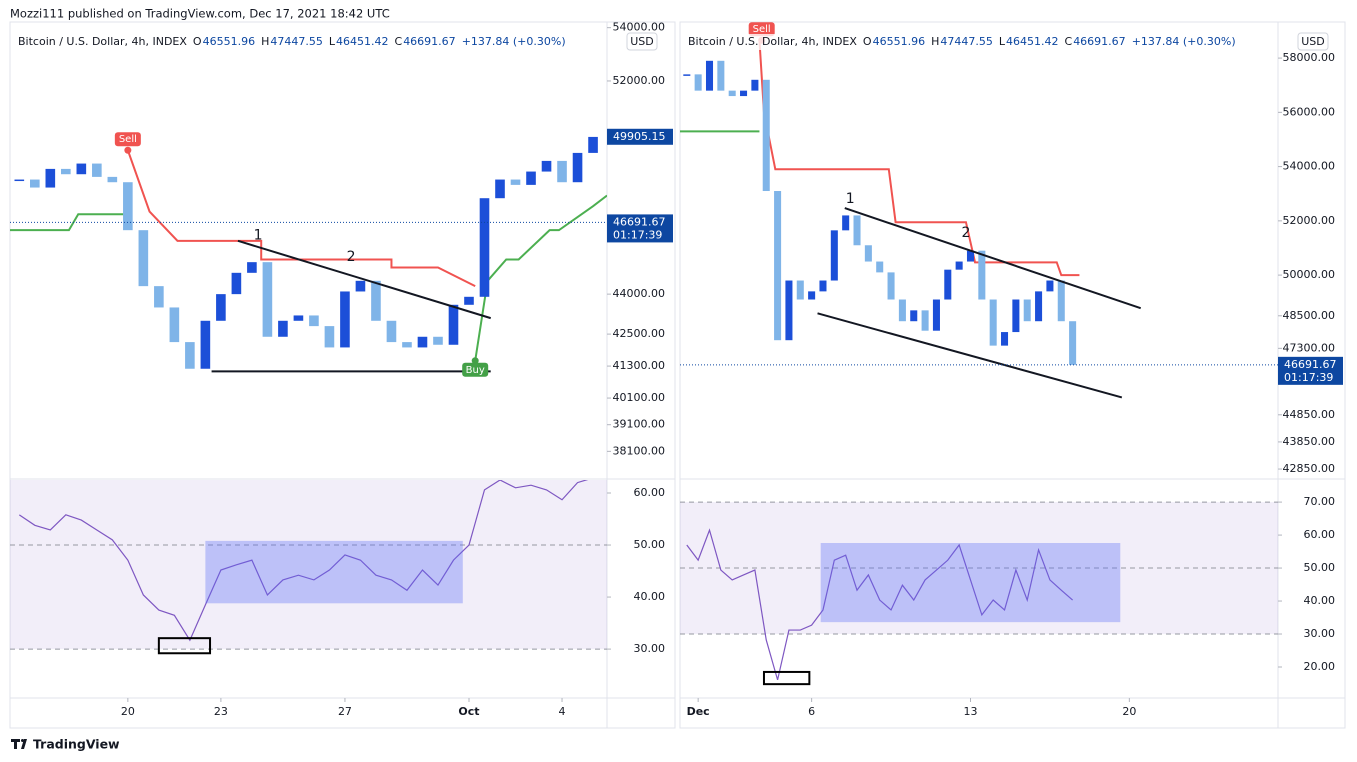 The width and height of the screenshot is (1357, 762). What do you see at coordinates (296, 41) in the screenshot?
I see `ohlc-value: 47447.55` at bounding box center [296, 41].